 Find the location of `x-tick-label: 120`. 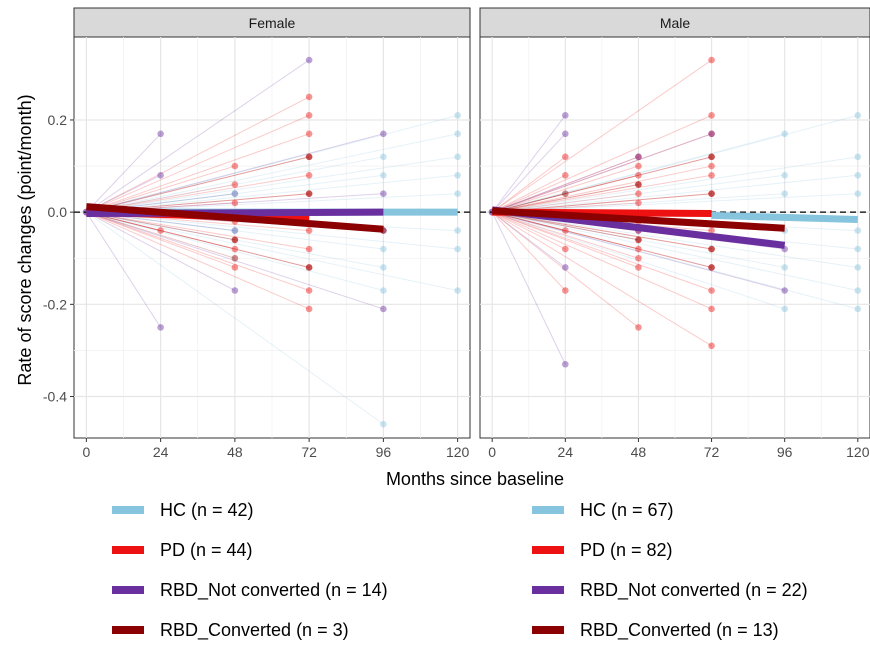

x-tick-label: 120 is located at coordinates (858, 452).